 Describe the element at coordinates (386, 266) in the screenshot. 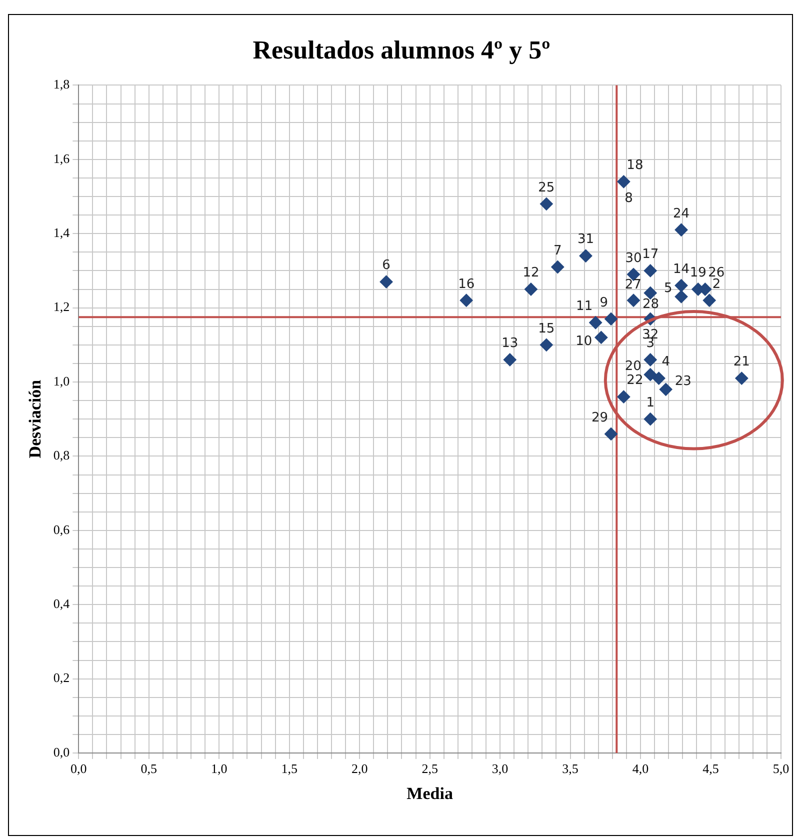

I see `annotation: 6` at that location.